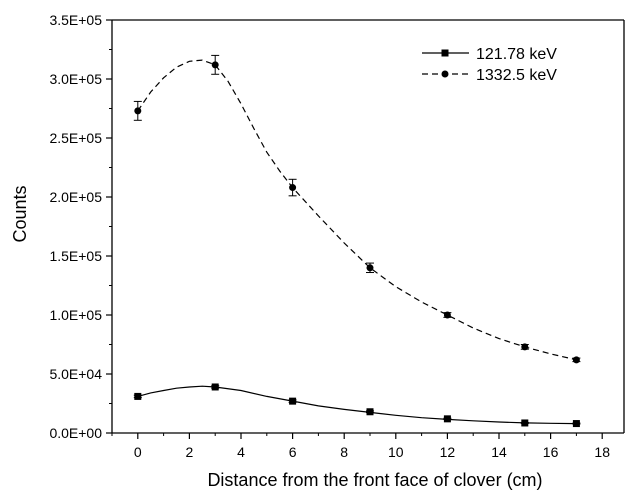 The height and width of the screenshot is (493, 625). Describe the element at coordinates (516, 75) in the screenshot. I see `legend-label: 1332.5 keV` at that location.